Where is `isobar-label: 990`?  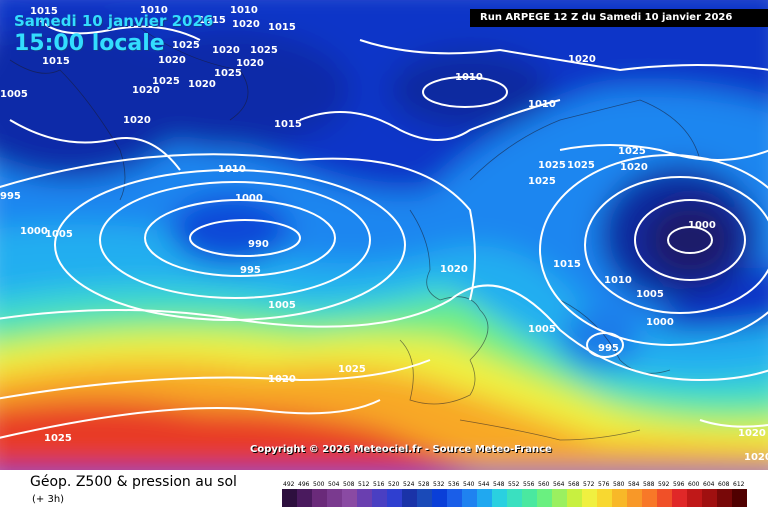
isobar-label: 990 is located at coordinates (258, 244).